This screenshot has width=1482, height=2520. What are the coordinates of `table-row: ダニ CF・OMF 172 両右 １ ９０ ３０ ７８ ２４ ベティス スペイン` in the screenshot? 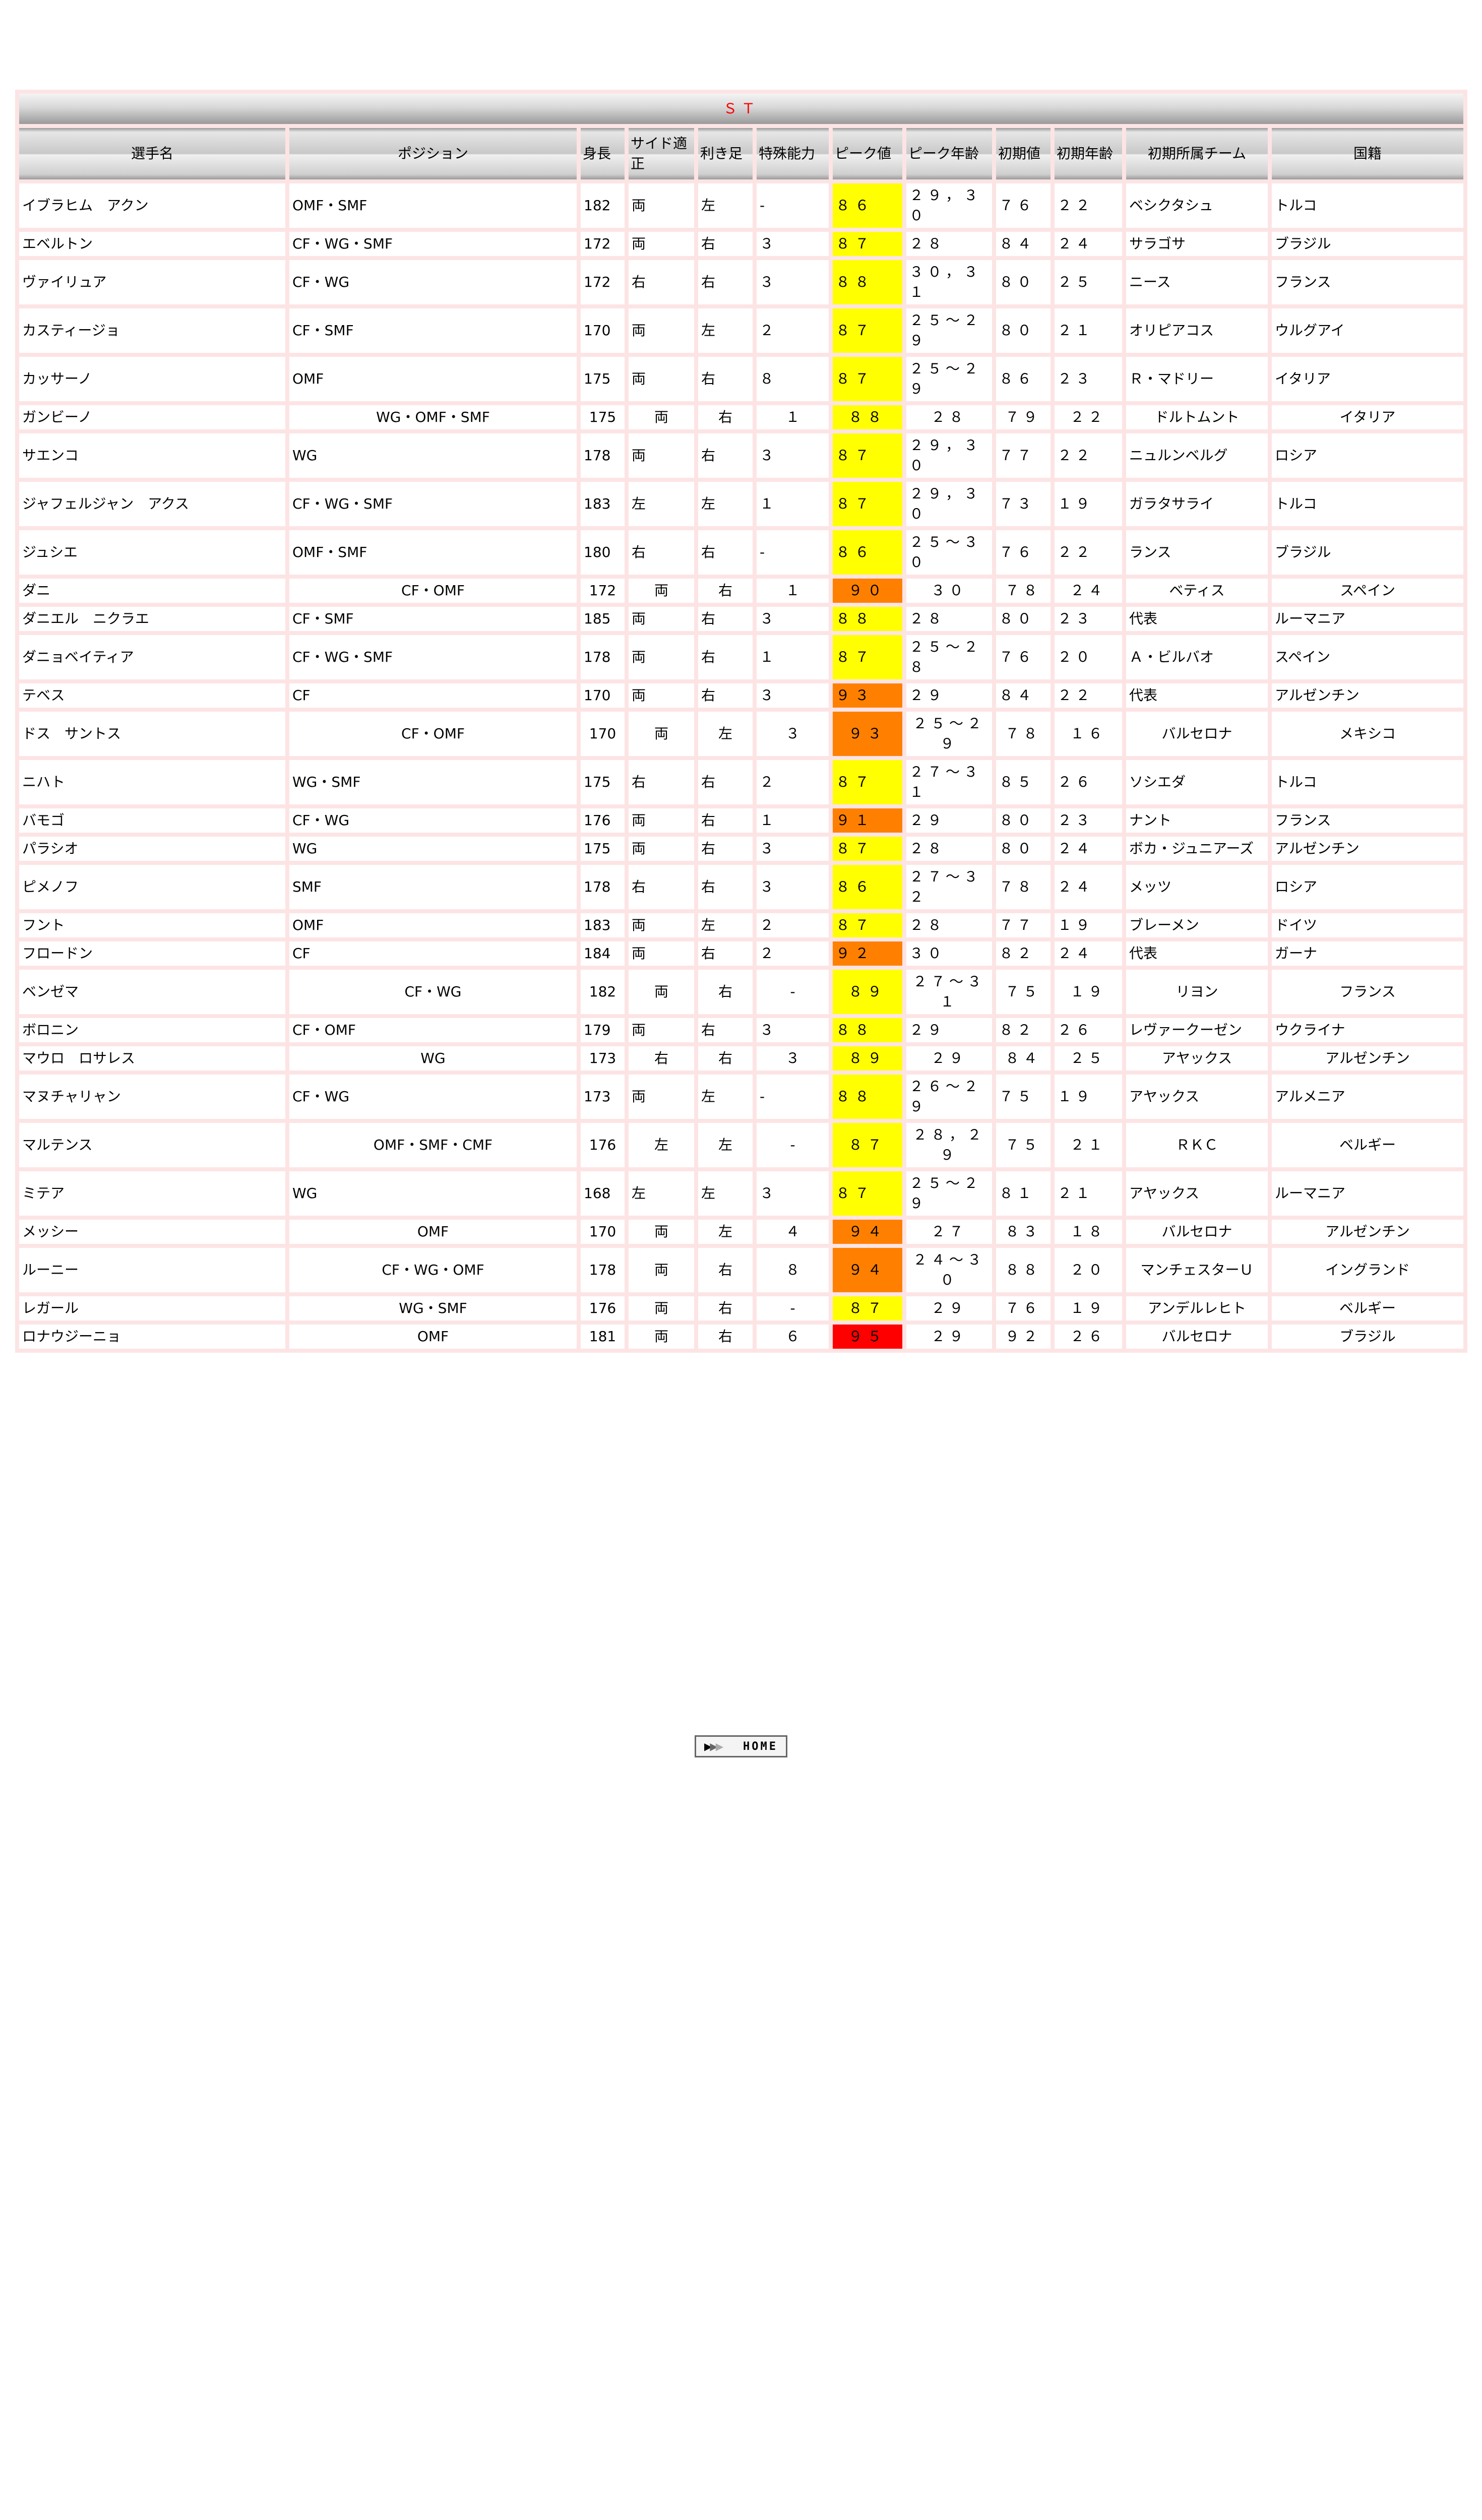 It's located at (741, 591).